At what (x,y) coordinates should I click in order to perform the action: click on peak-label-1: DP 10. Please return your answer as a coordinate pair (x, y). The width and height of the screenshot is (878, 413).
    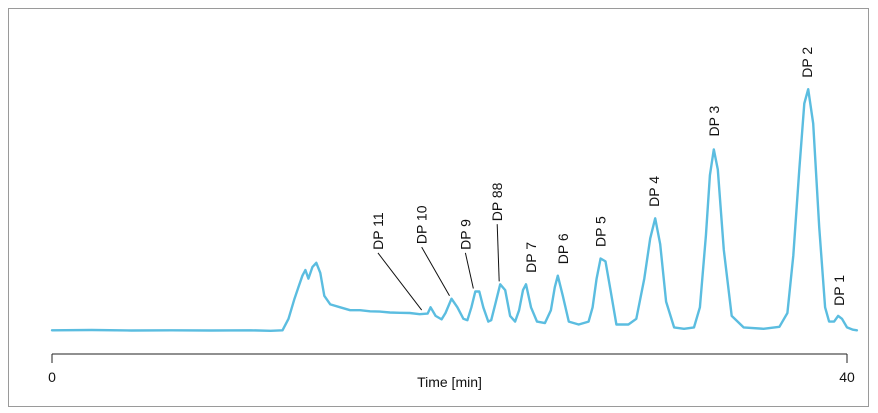
    Looking at the image, I should click on (422, 224).